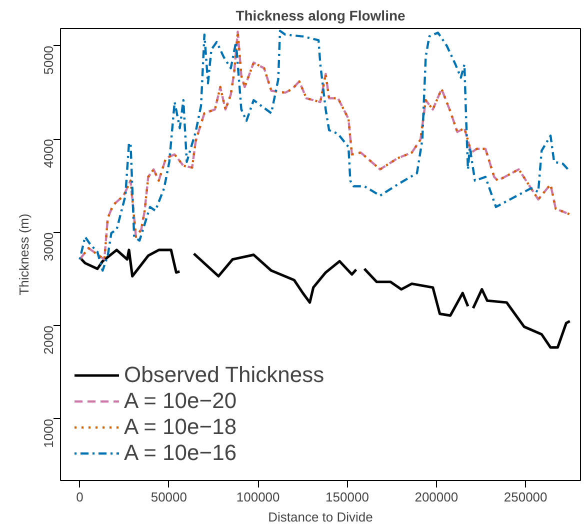  What do you see at coordinates (169, 497) in the screenshot?
I see `x-tick-label: 50000` at bounding box center [169, 497].